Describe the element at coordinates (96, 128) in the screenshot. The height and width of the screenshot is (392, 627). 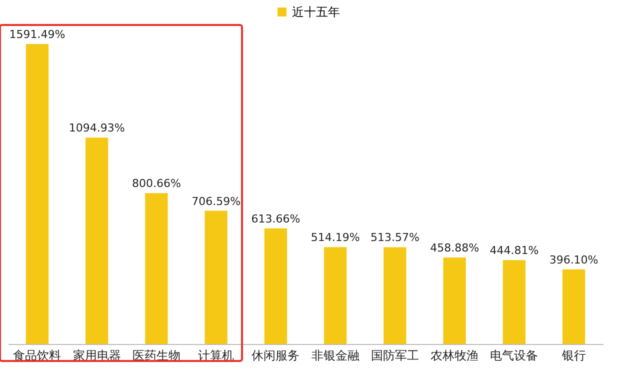
I see `data-label: 1094.93%` at that location.